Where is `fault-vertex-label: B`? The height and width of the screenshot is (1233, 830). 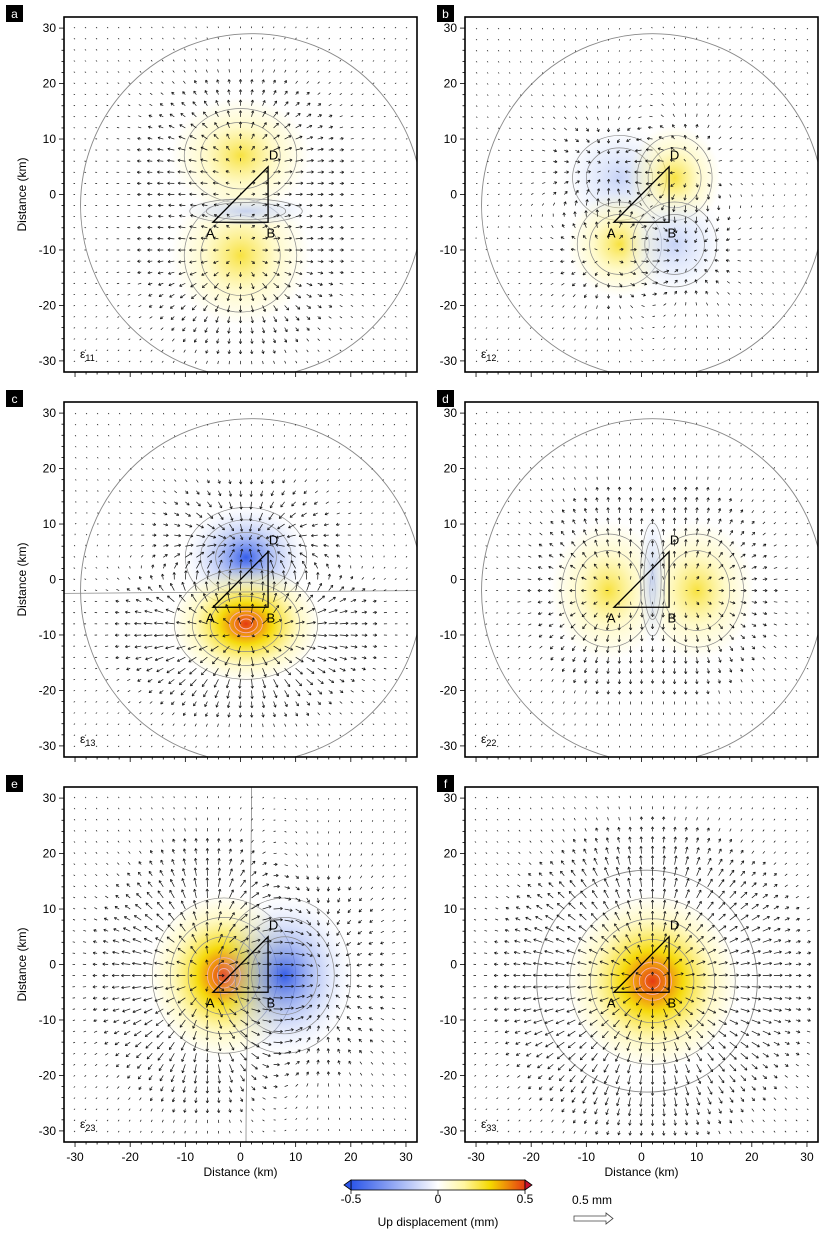 fault-vertex-label: B is located at coordinates (271, 232).